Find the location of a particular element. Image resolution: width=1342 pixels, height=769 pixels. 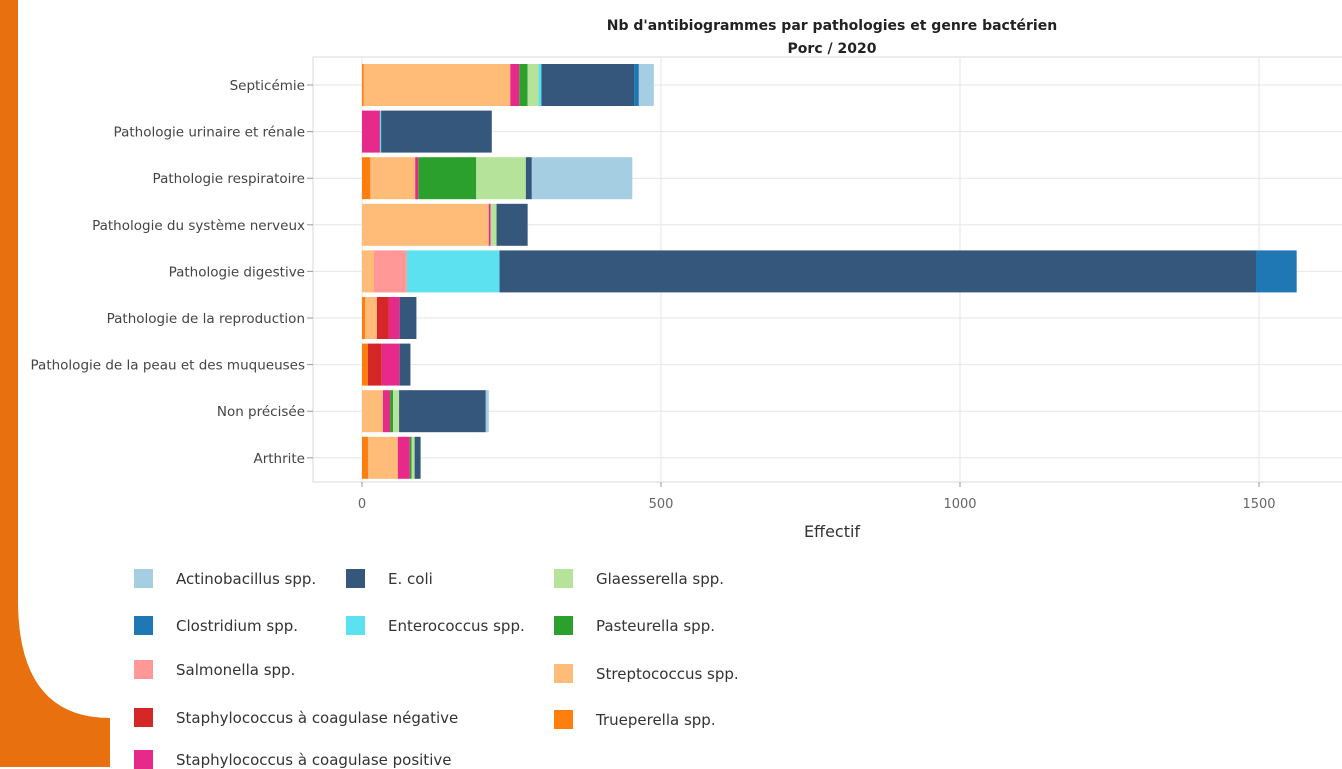

legend-item: E. coli is located at coordinates (389, 578).